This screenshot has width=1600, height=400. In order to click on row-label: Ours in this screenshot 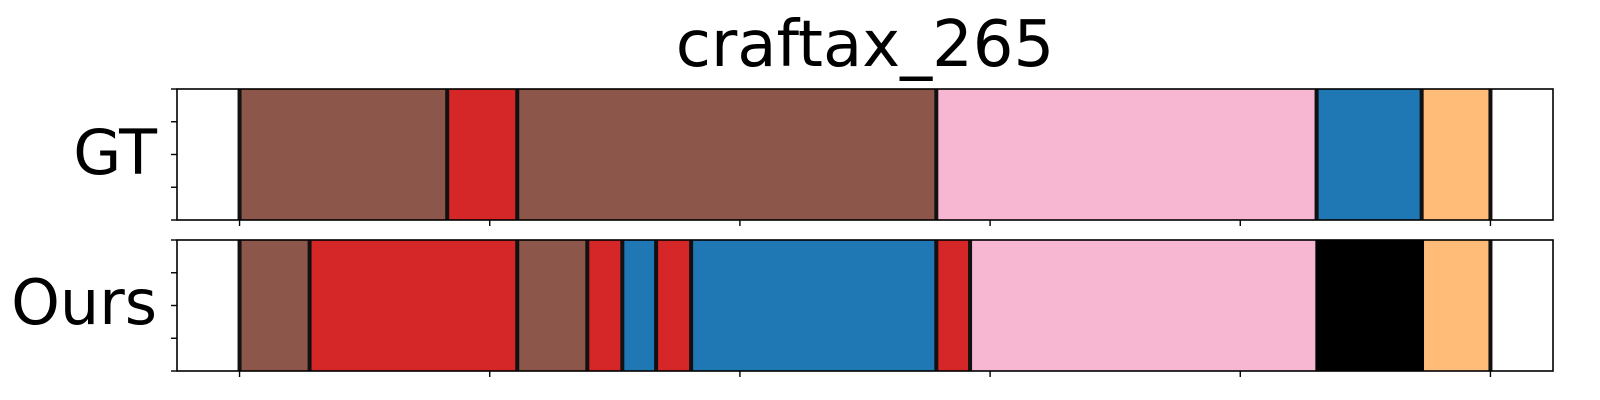, I will do `click(84, 302)`.